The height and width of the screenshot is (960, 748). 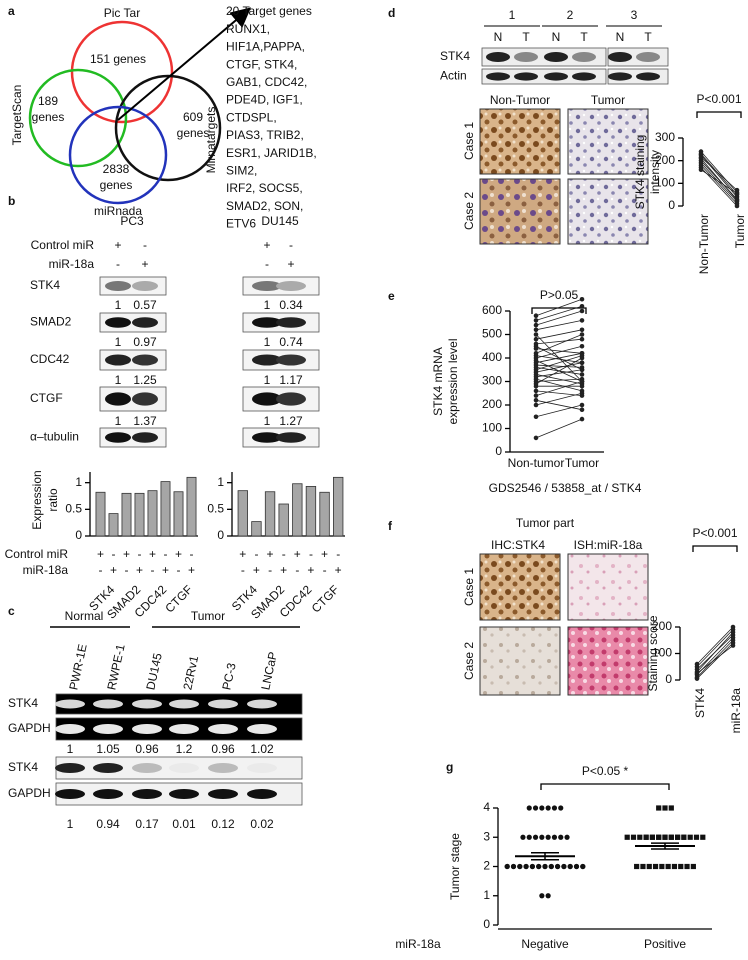 I want to click on label: T, so click(x=648, y=37).